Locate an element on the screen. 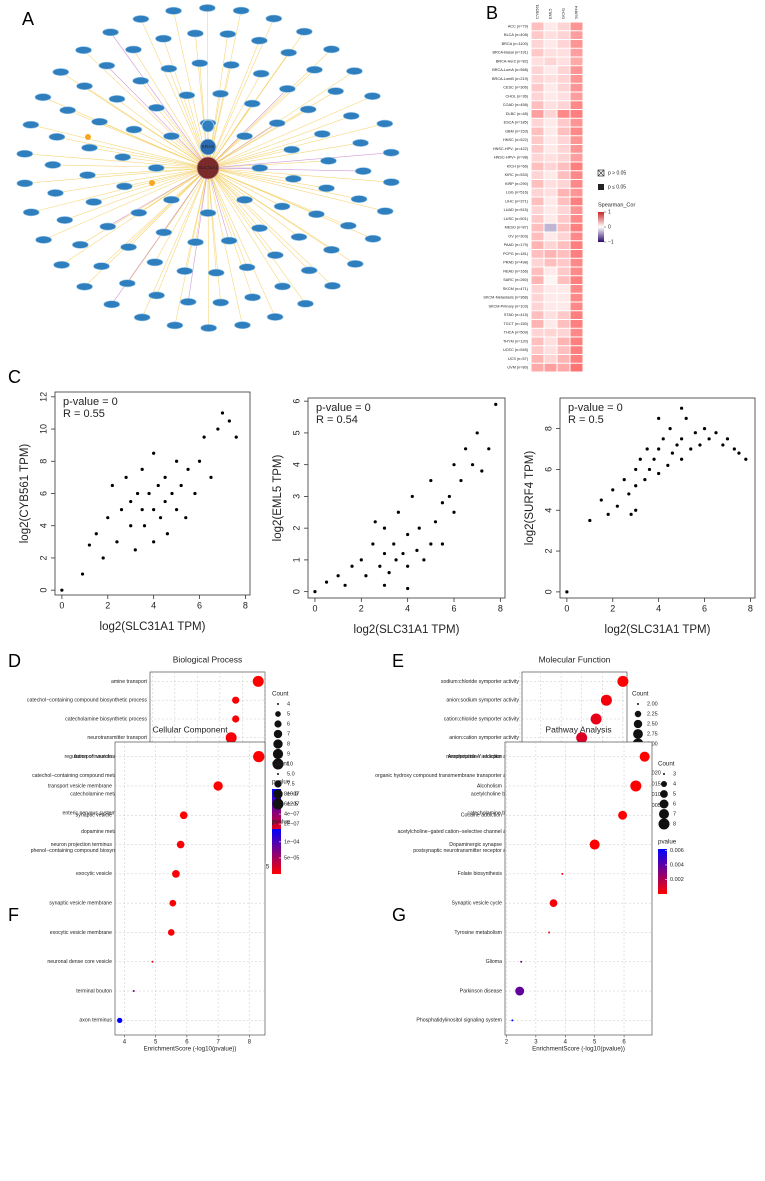  y-tick-label: transport vesicle is located at coordinates (93, 757).